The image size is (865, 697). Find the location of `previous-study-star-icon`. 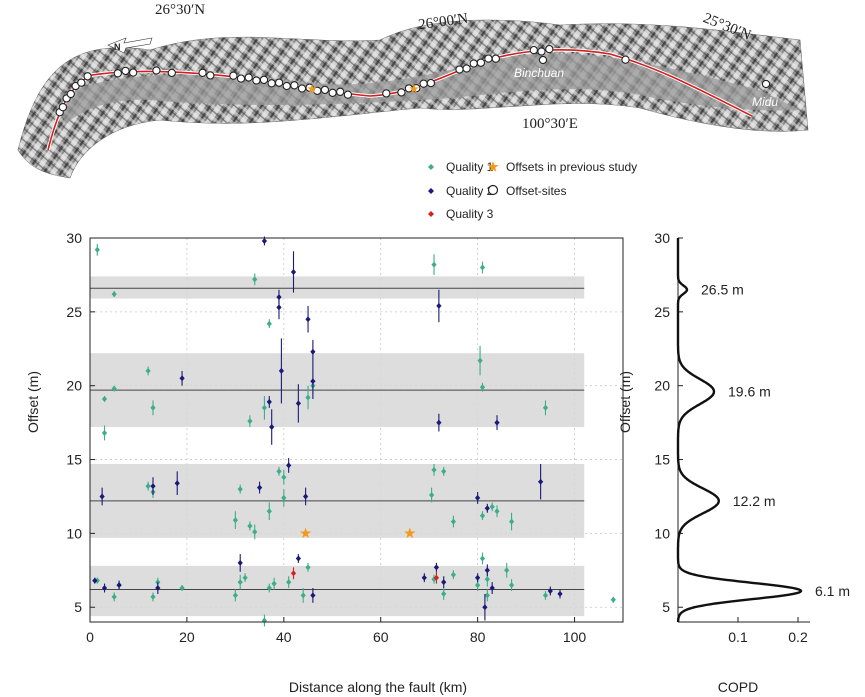

previous-study-star-icon is located at coordinates (312, 89).